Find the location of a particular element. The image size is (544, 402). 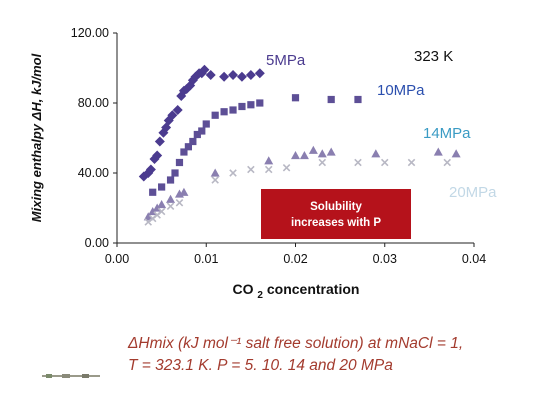

x-tick-label: 0.01 is located at coordinates (206, 259).